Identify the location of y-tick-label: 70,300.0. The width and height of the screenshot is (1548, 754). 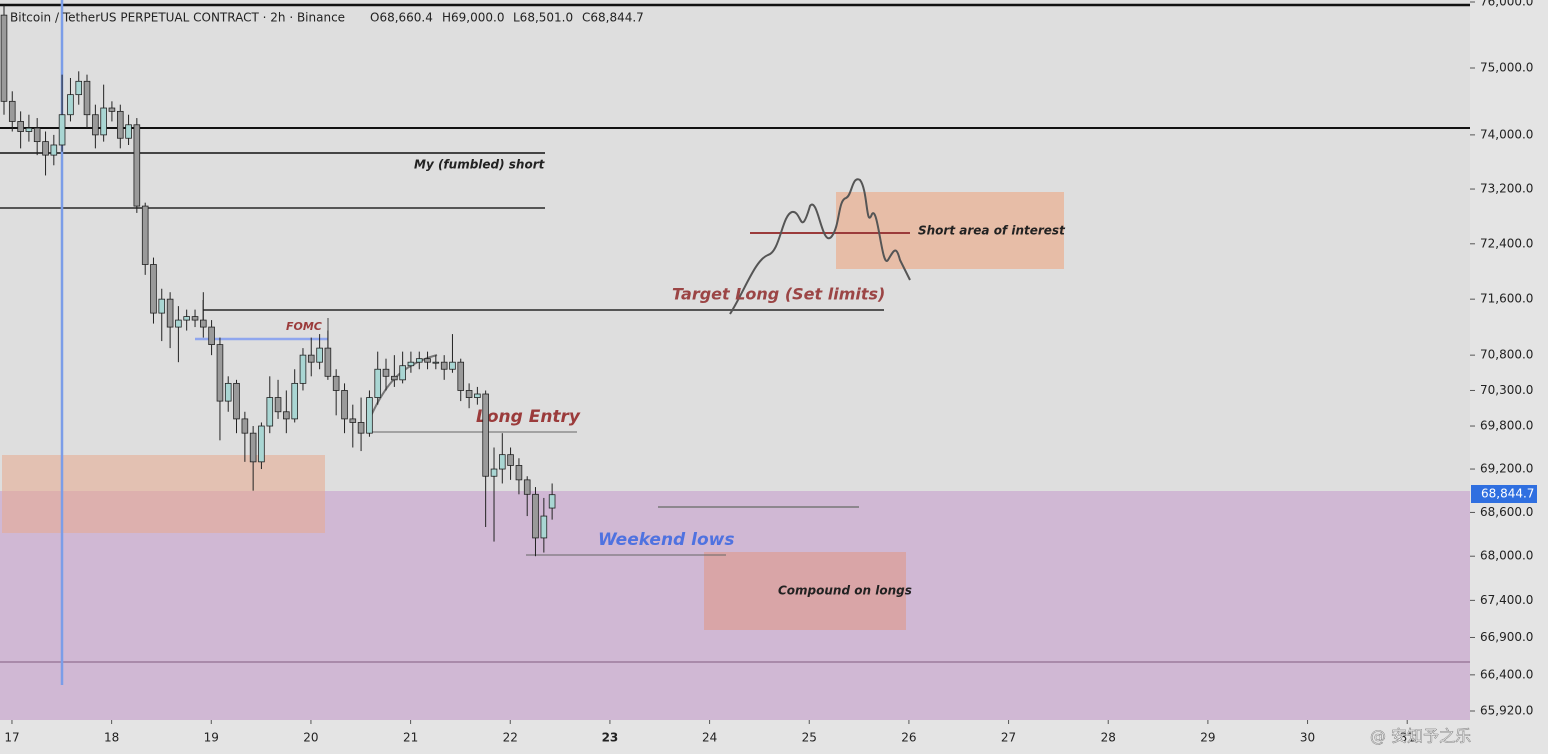
(1506, 390).